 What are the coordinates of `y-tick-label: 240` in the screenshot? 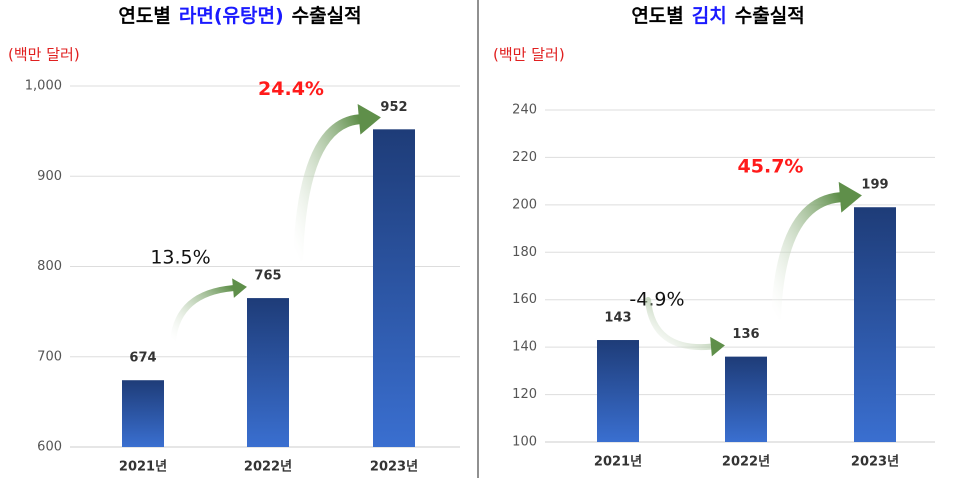 It's located at (524, 110).